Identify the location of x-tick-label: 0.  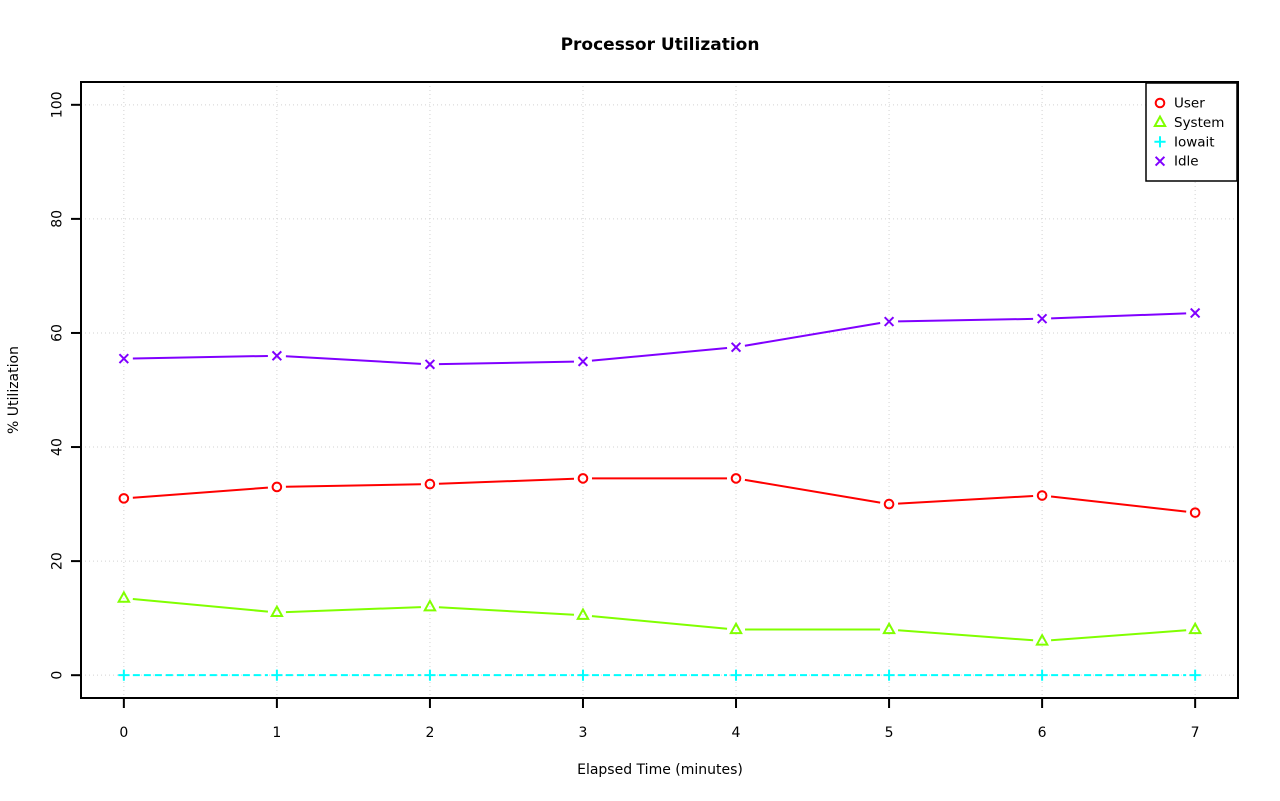
(123, 733).